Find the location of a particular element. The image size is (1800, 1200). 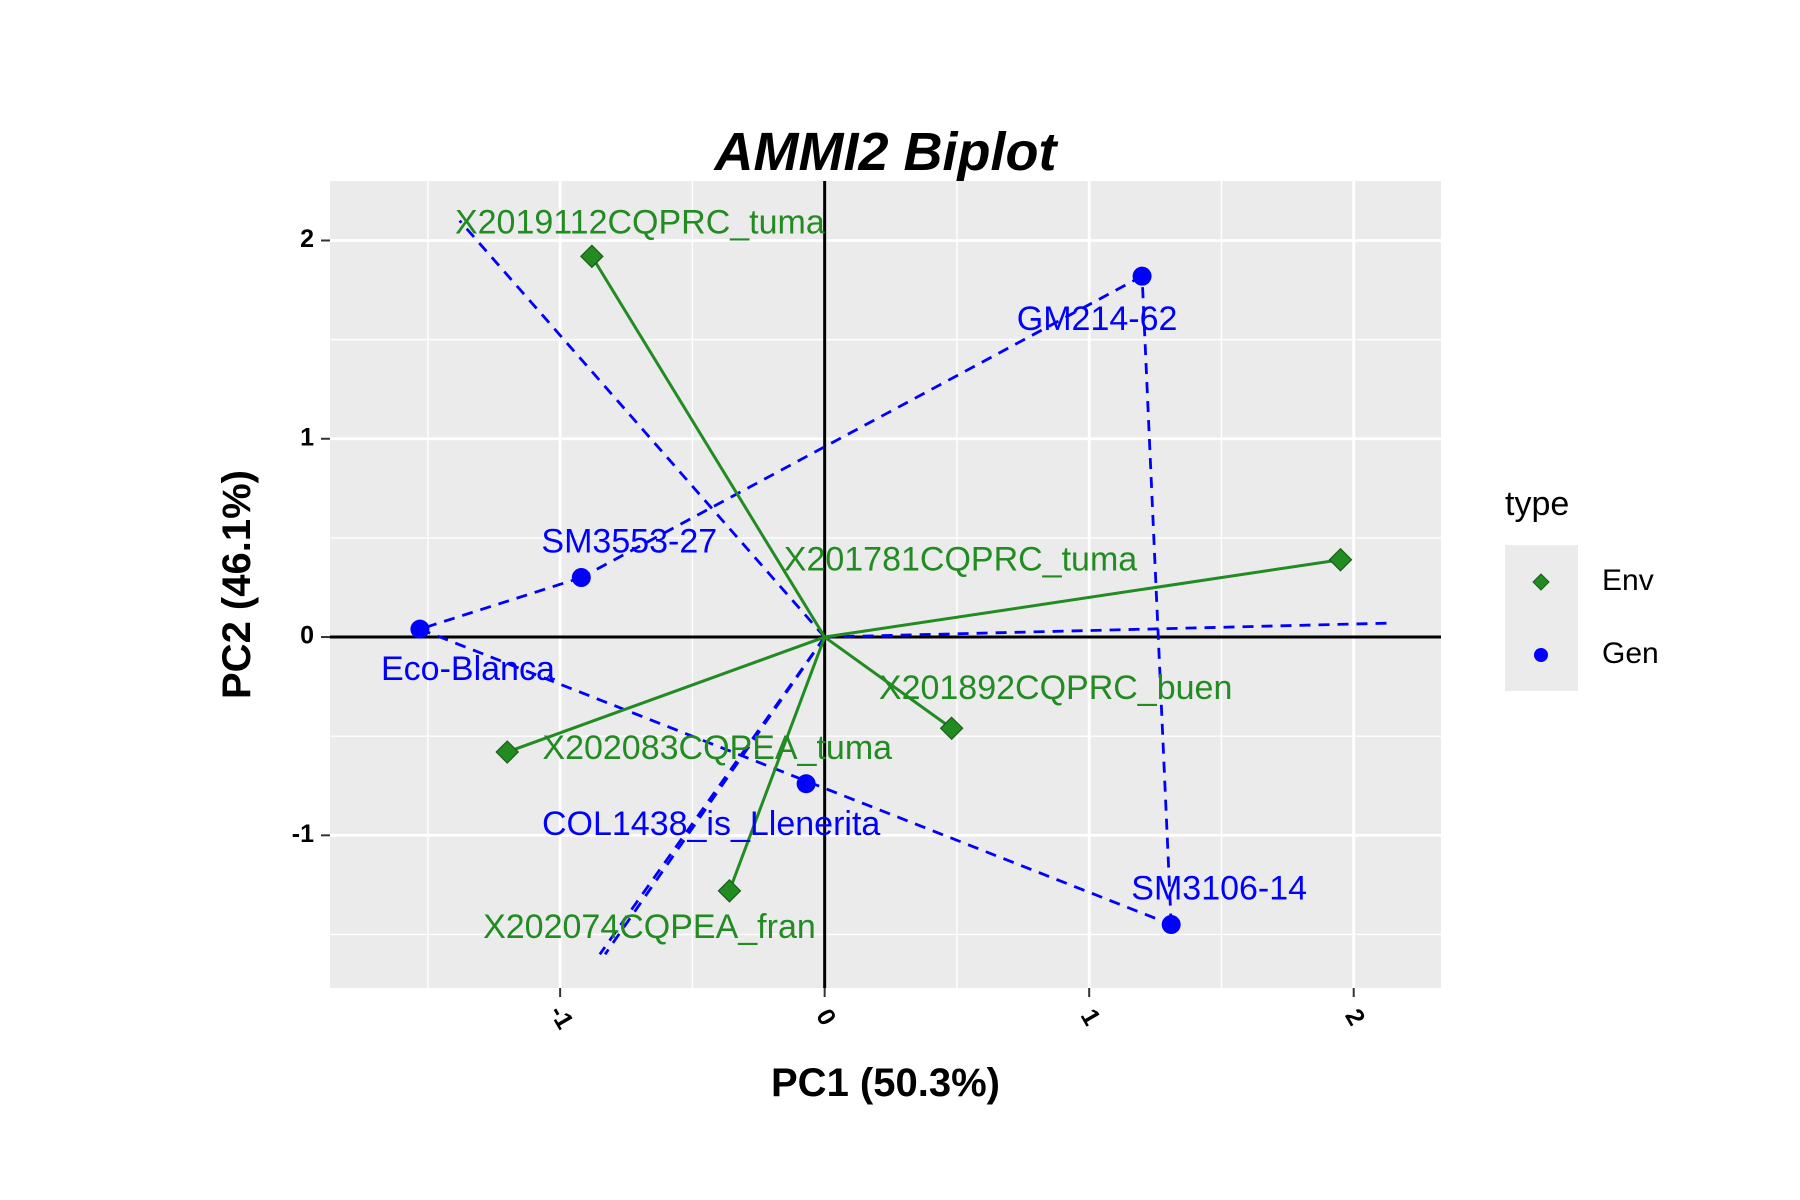

point-label: X2019112CQPRC_tuma is located at coordinates (640, 222).